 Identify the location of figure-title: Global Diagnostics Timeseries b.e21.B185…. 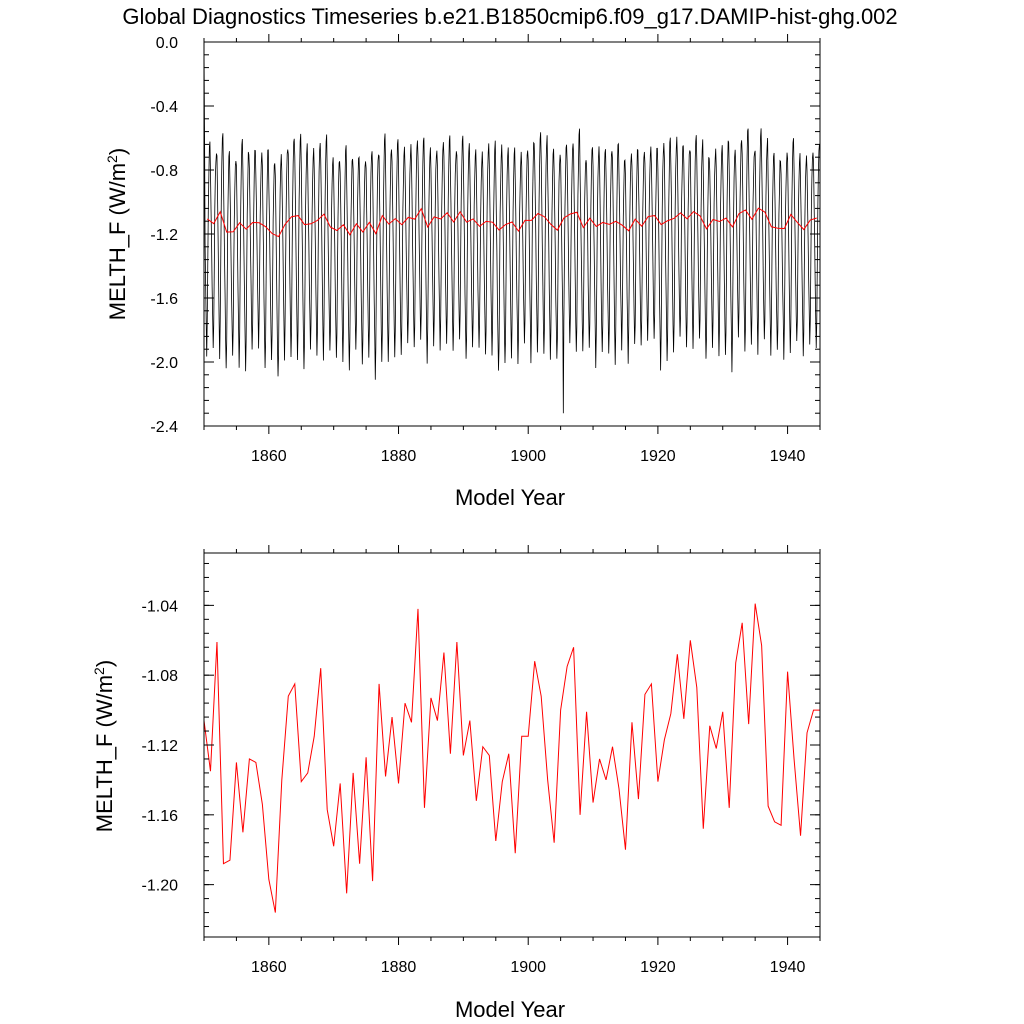
(509, 16).